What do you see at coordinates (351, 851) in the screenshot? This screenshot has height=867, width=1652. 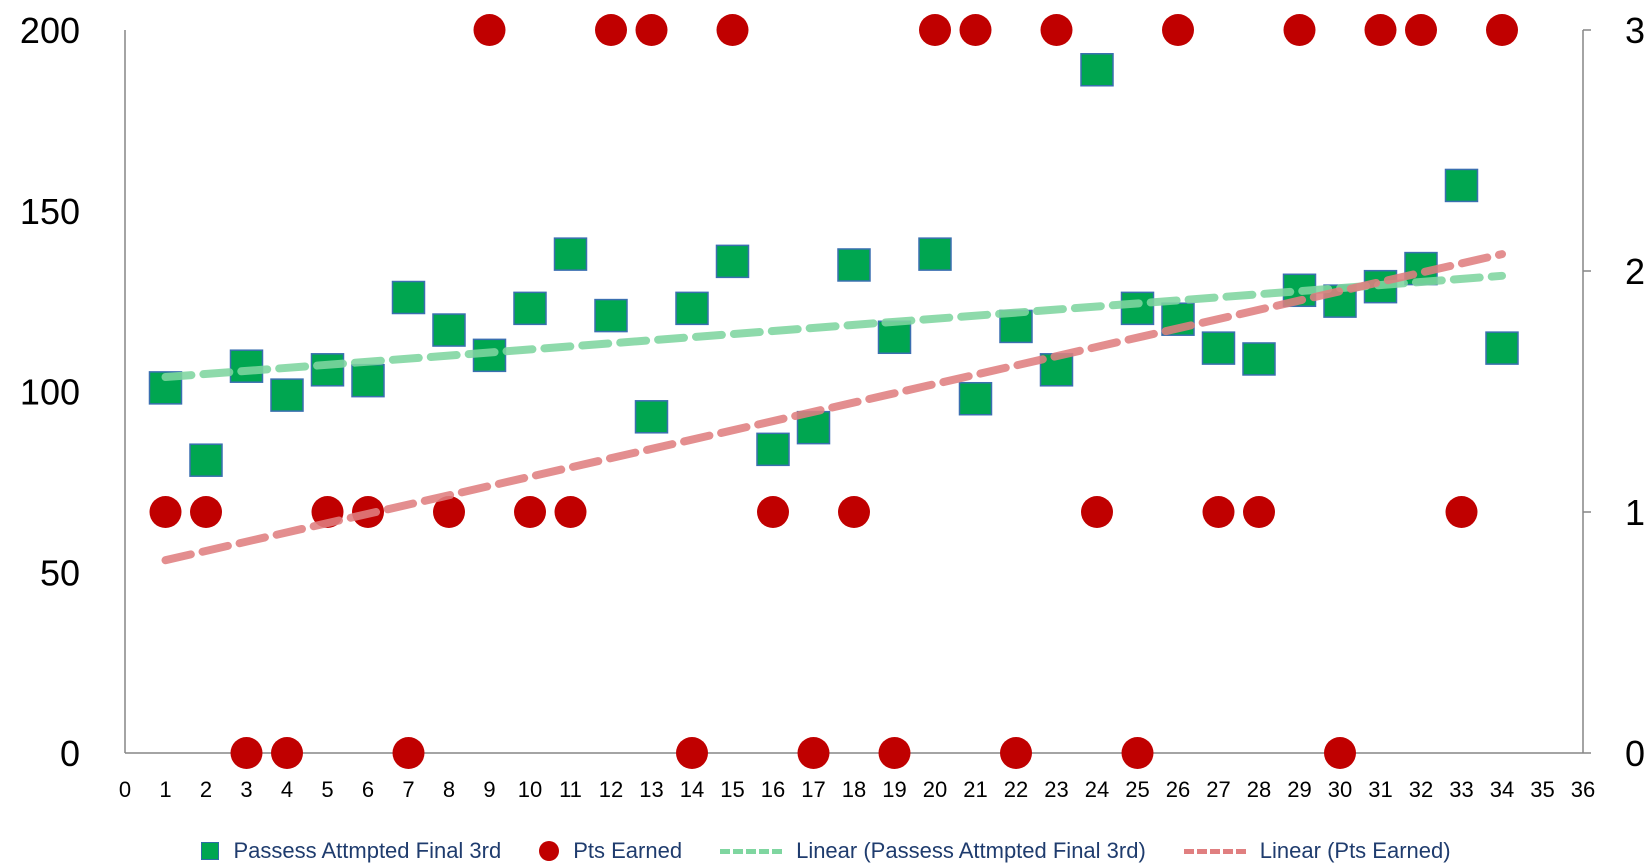 I see `legend-item-passes: Passess Attmpted Final 3rd` at bounding box center [351, 851].